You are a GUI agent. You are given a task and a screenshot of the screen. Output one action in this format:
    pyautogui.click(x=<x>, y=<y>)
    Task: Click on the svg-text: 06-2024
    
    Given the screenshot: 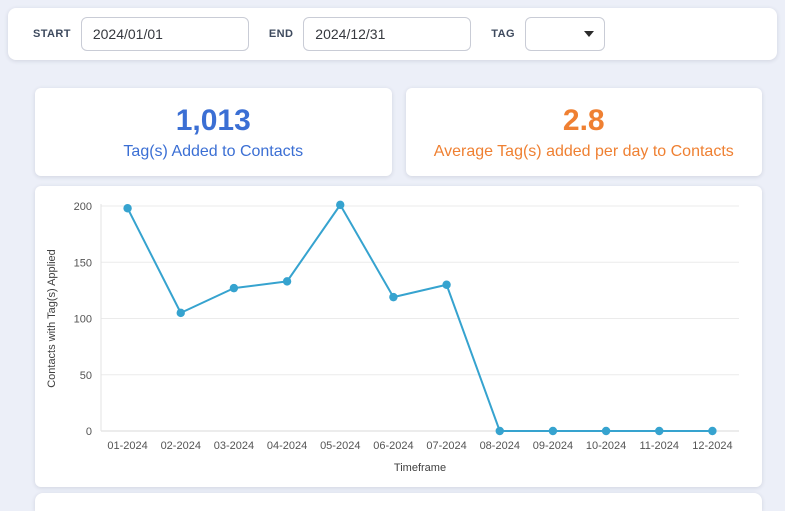 What is the action you would take?
    pyautogui.click(x=393, y=446)
    